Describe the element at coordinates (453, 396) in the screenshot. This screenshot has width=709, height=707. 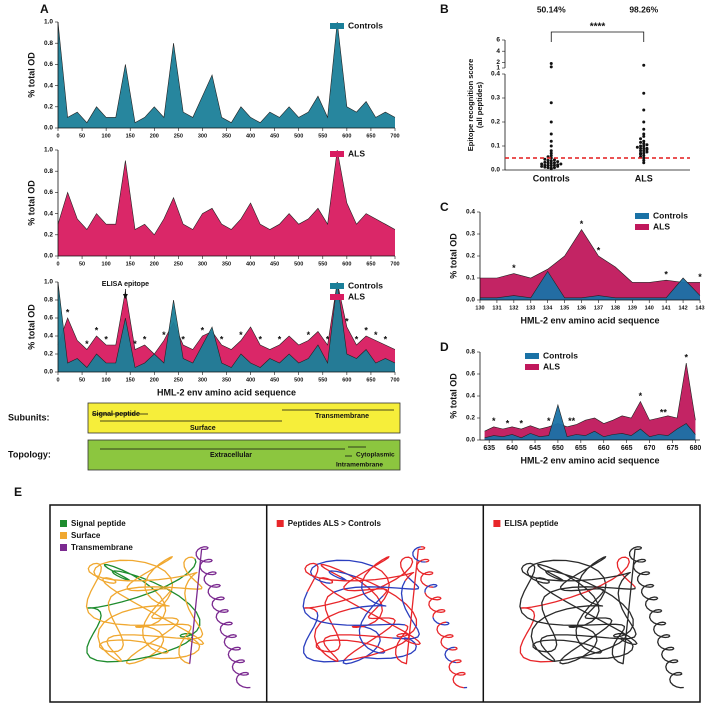
I see `y-axis-label: % total OD` at that location.